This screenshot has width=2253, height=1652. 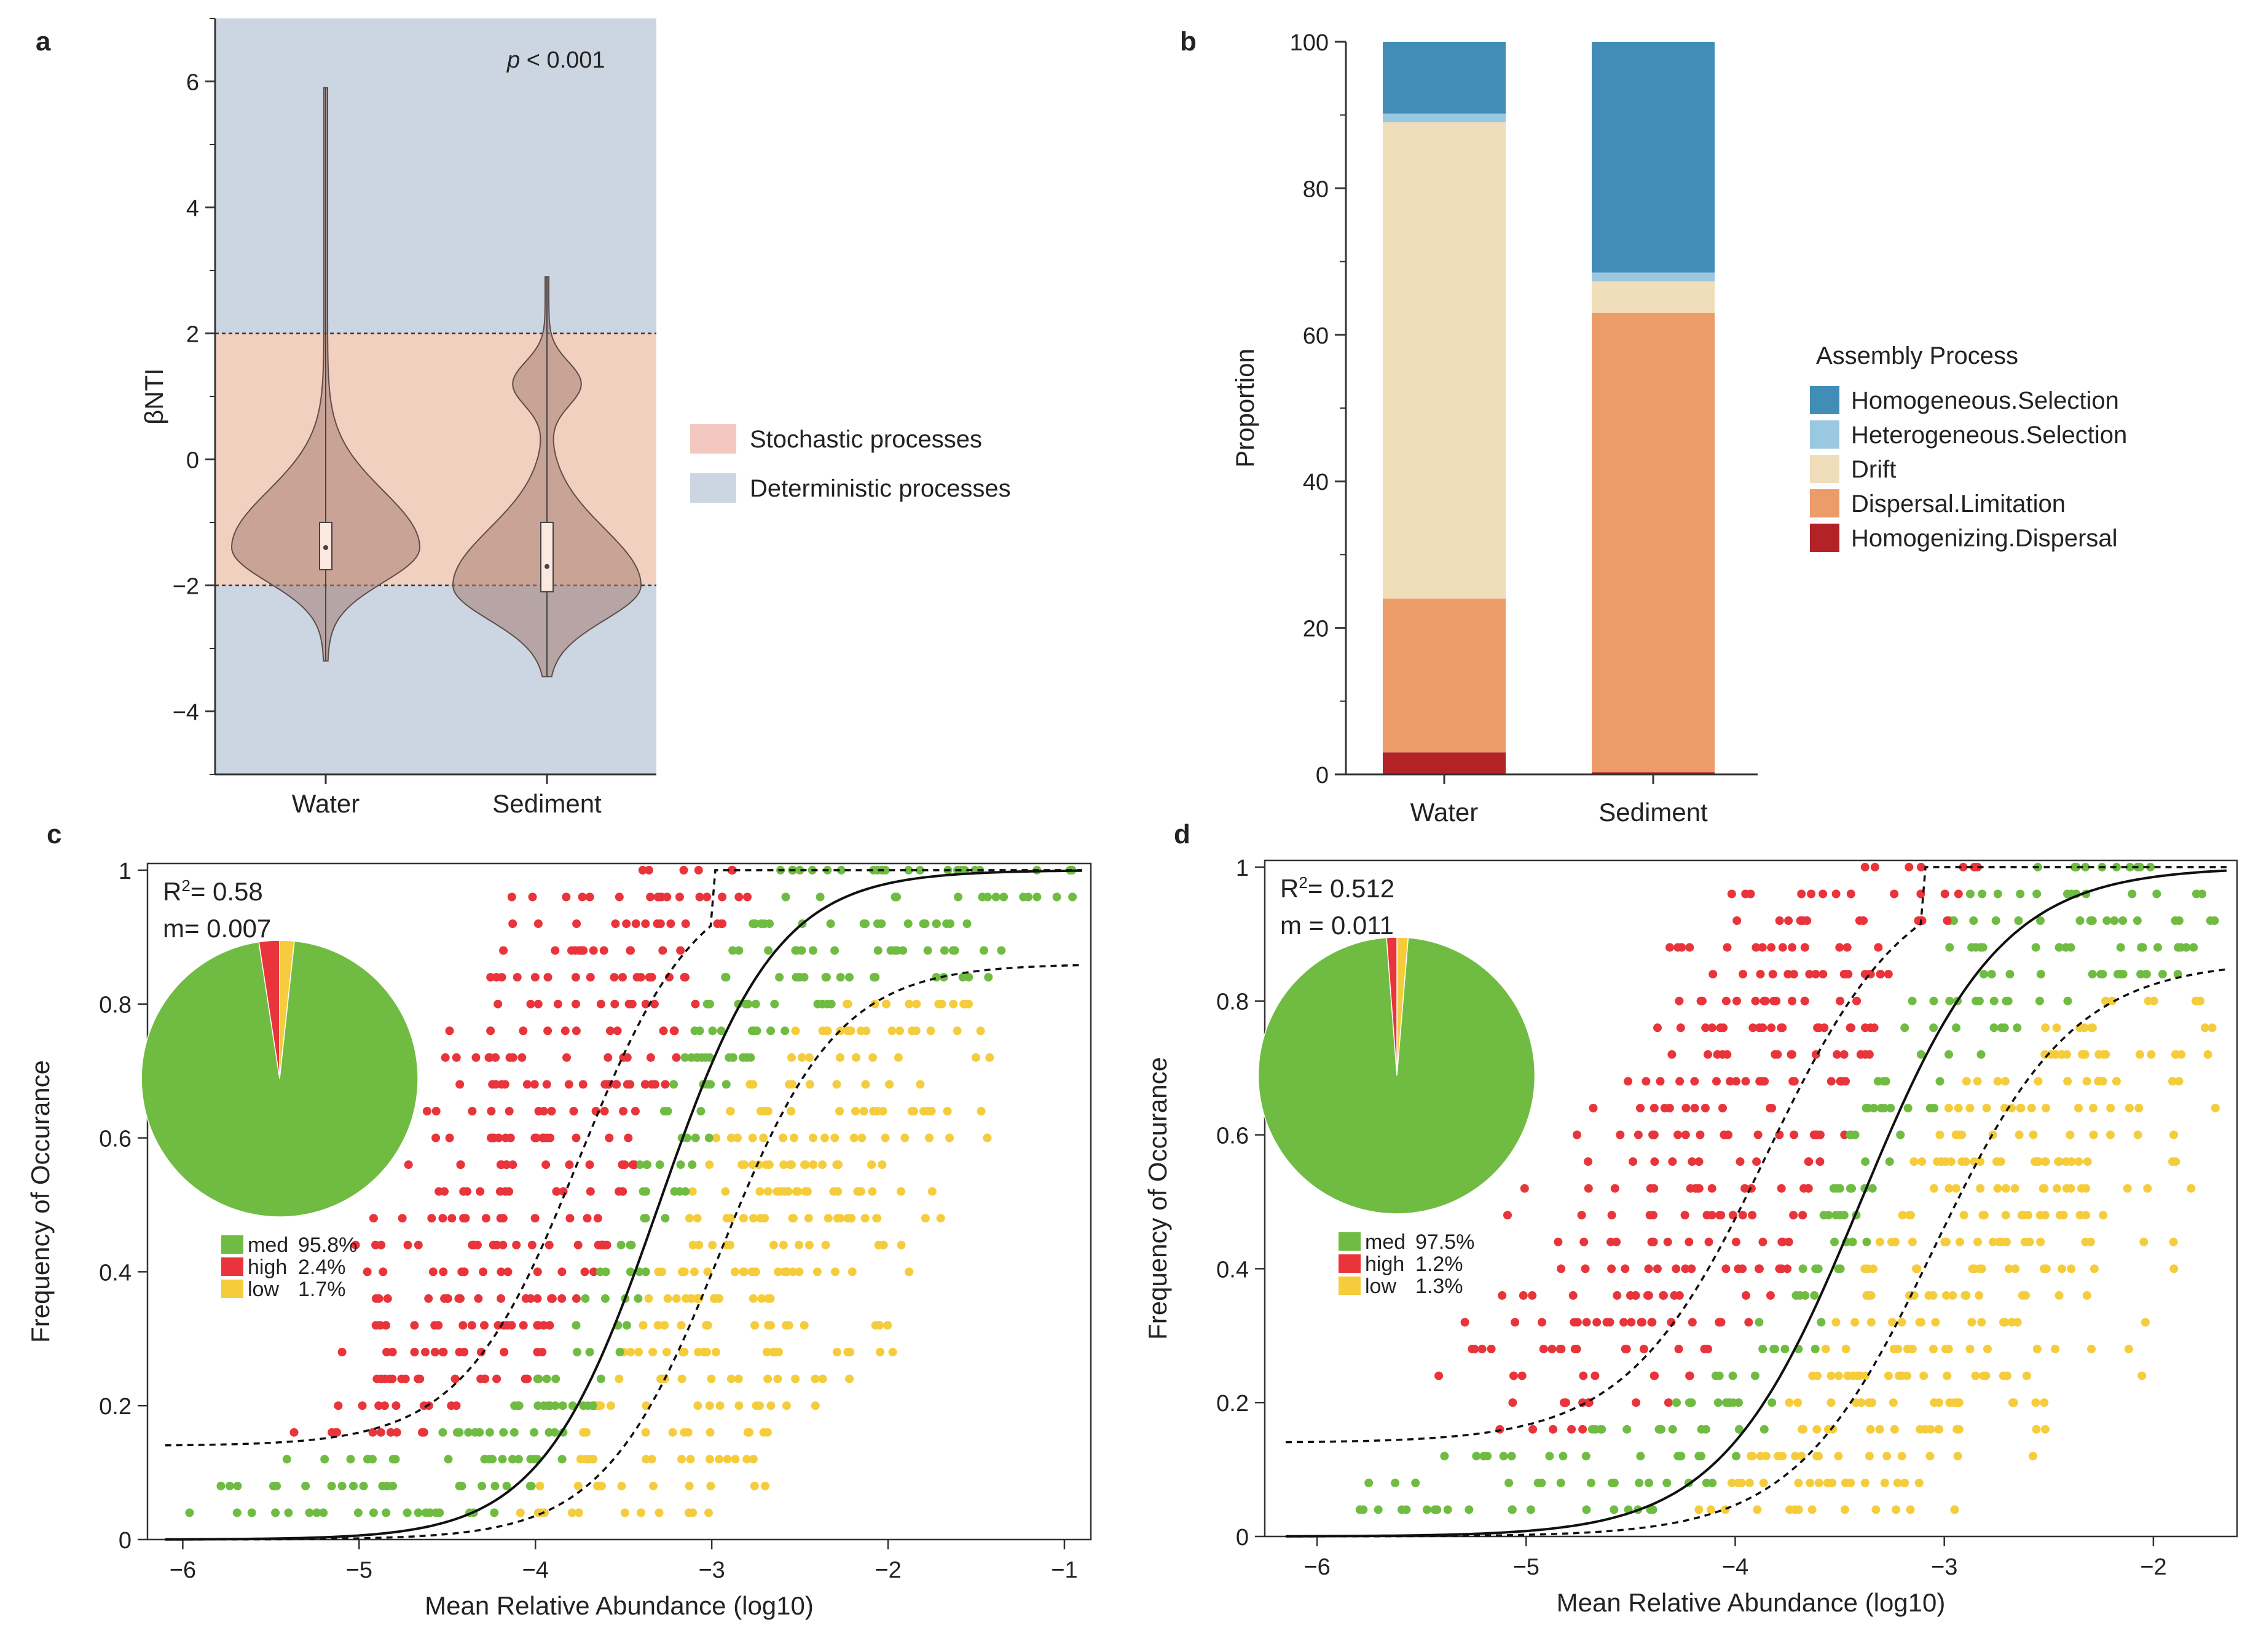 What do you see at coordinates (269, 1010) in the screenshot?
I see `pie-slice-high` at bounding box center [269, 1010].